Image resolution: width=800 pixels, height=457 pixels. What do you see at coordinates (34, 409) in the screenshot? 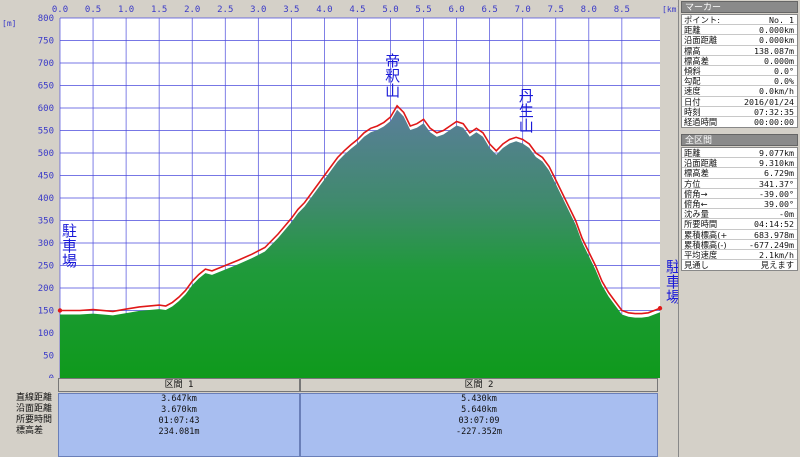
I see `row-label-surface-distance: 沿面距離` at bounding box center [34, 409].